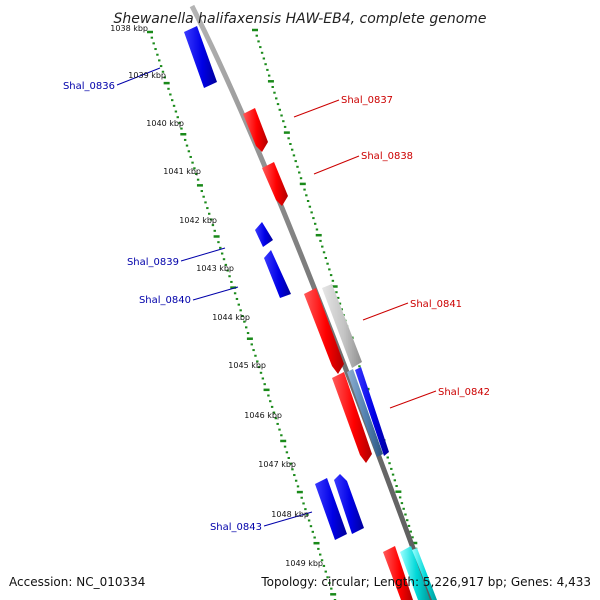 Image resolution: width=600 pixels, height=600 pixels. What do you see at coordinates (464, 392) in the screenshot?
I see `gene-label-shal0842: Shal_0842` at bounding box center [464, 392].